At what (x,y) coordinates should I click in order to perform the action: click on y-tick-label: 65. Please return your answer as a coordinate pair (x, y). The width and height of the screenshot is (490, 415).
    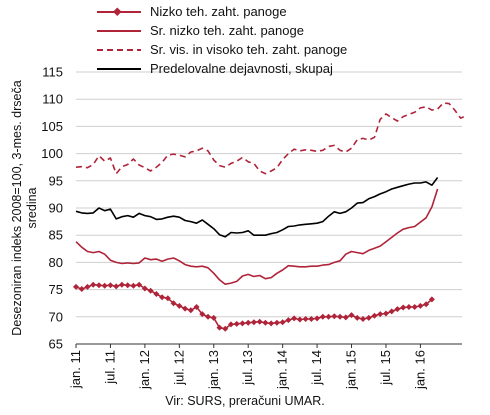
    Looking at the image, I should click on (56, 344).